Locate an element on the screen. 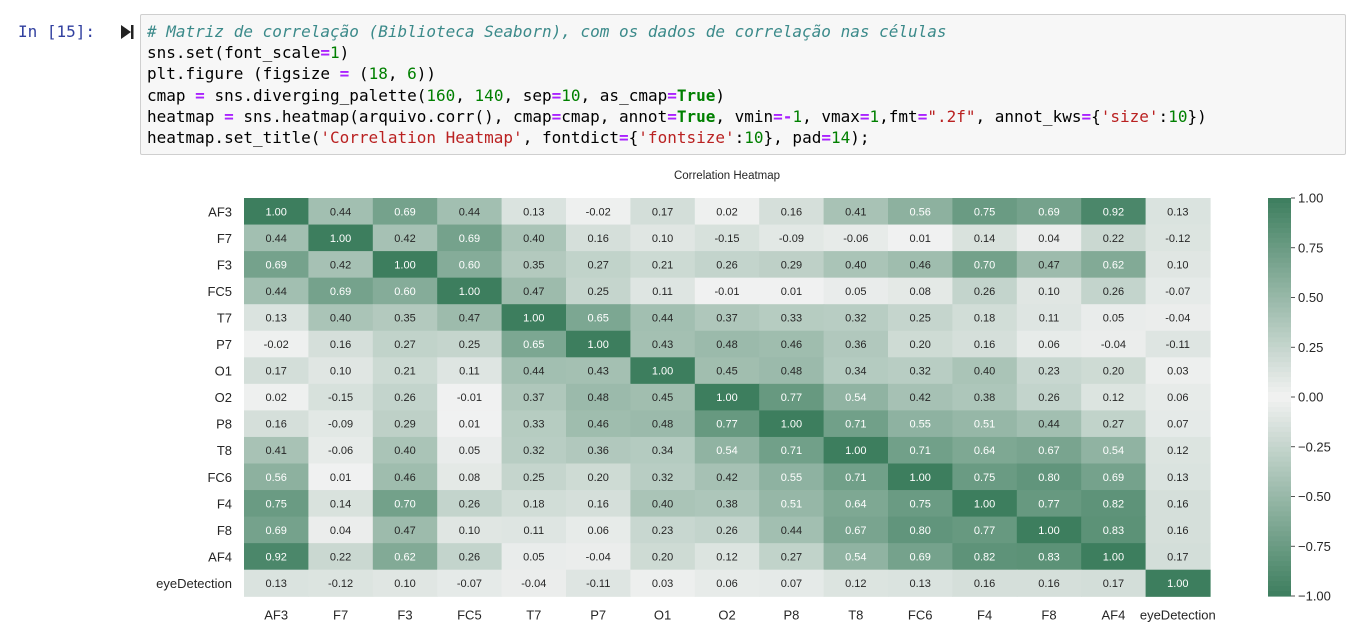  code-token: , vmin is located at coordinates (744, 116).